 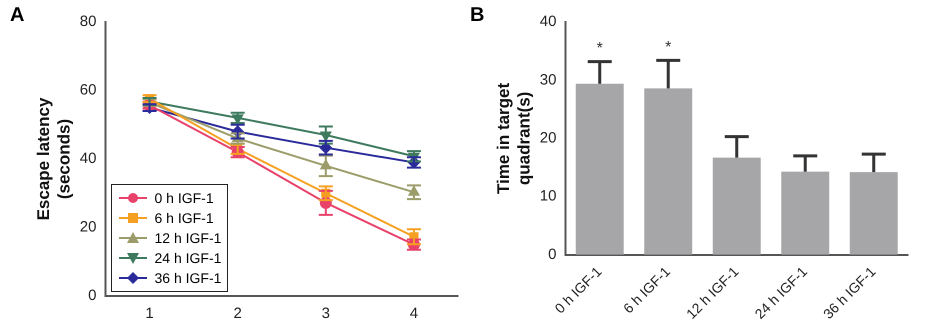 I want to click on x-tick-label: 2, so click(x=238, y=313).